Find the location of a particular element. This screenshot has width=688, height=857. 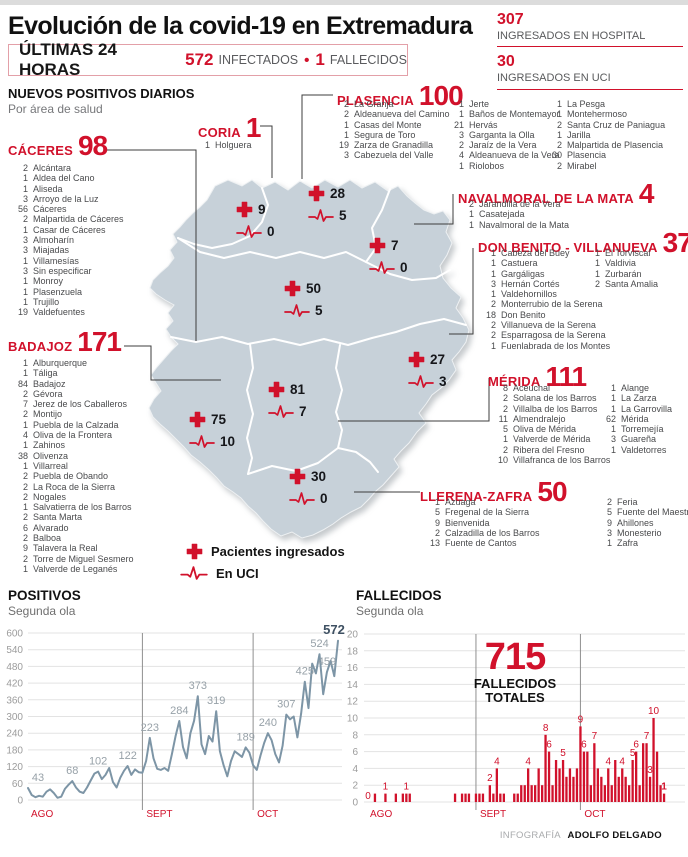

positivos-line-series is located at coordinates (183, 719).